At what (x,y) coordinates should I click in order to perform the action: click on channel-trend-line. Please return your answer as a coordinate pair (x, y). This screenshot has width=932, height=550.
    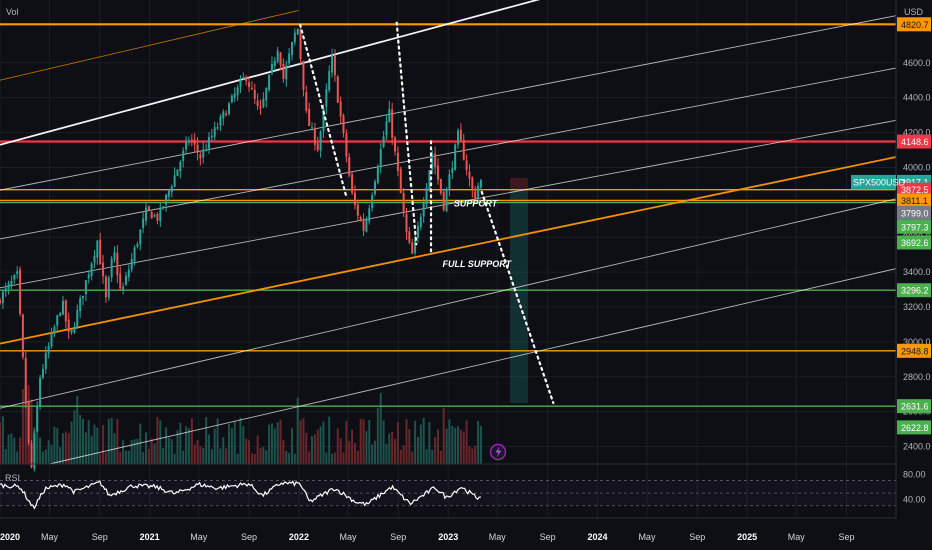
    Looking at the image, I should click on (149, 45).